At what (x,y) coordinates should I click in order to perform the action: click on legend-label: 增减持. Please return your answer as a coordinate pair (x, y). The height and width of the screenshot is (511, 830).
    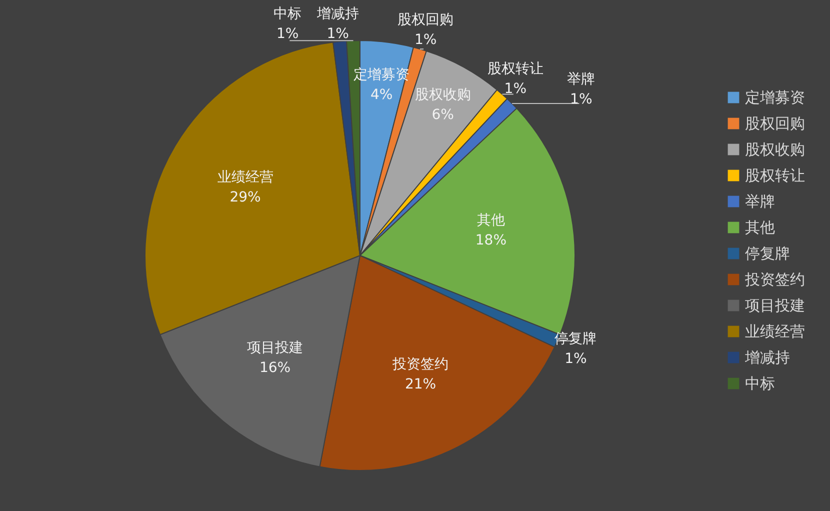
    Looking at the image, I should click on (767, 357).